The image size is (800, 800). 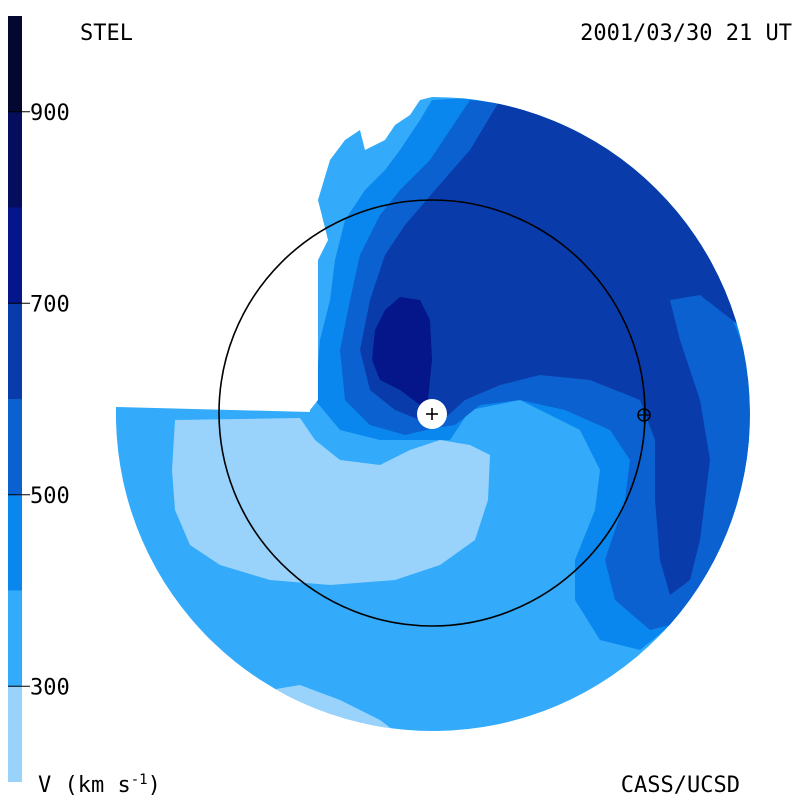 I want to click on timestamp-label: 2001/03/30 21 UT, so click(x=686, y=33).